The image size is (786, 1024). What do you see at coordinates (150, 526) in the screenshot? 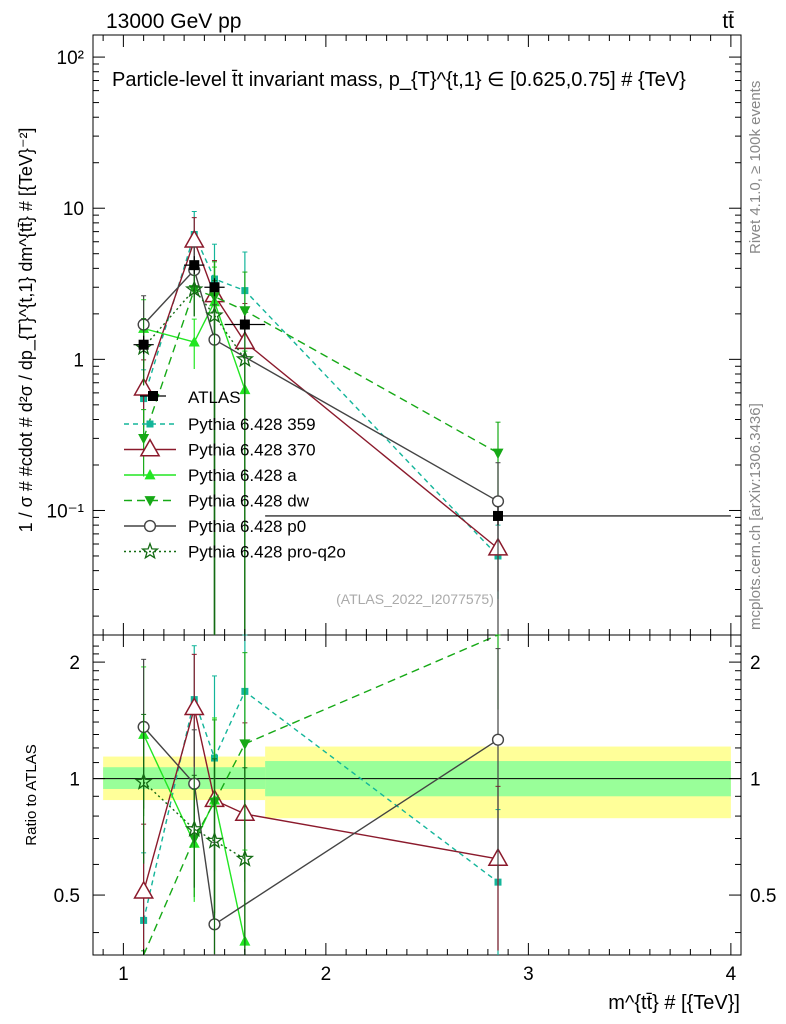
I see `legend-marker-pp0` at bounding box center [150, 526].